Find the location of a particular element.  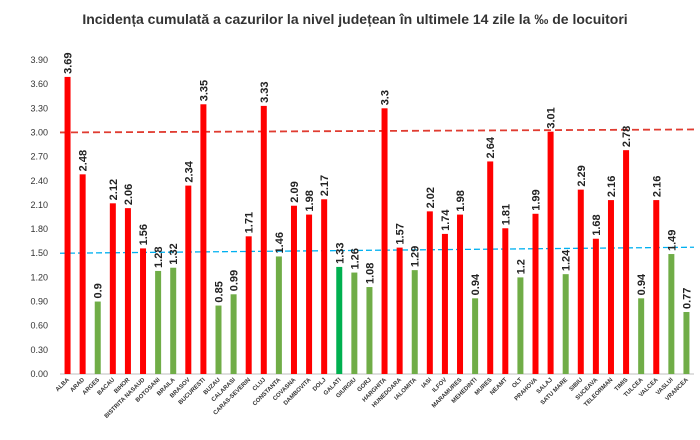

data-label: 3.69 is located at coordinates (69, 62).